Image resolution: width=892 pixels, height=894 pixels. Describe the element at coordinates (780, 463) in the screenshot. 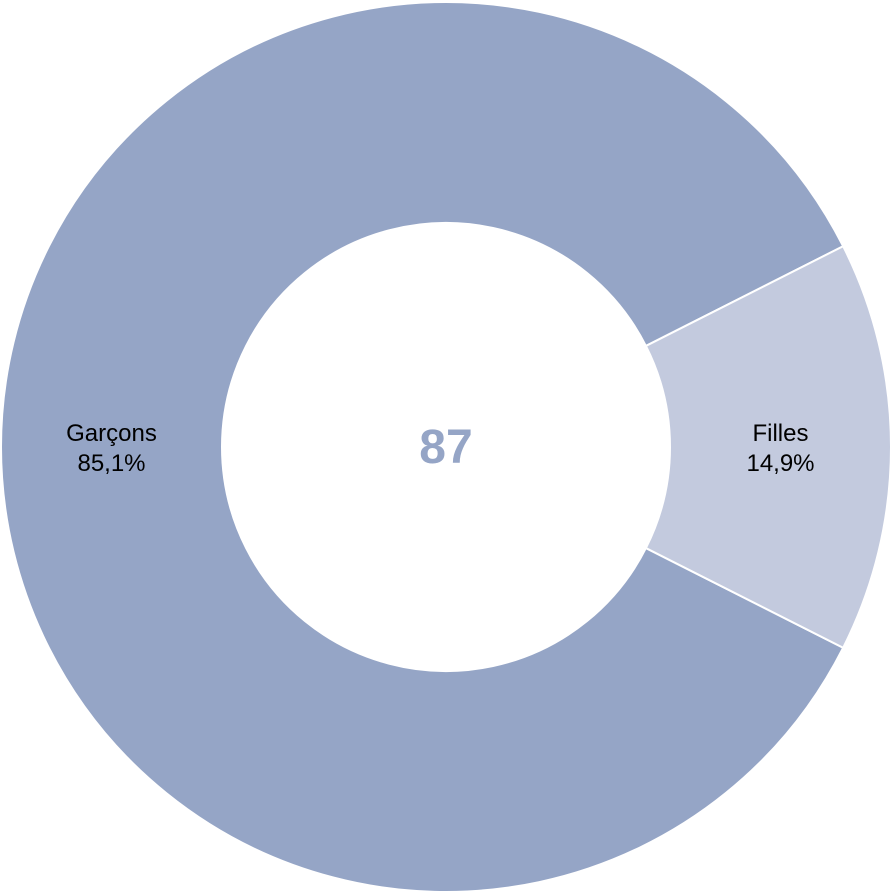

I see `slice-percent-filles: 14,9%` at that location.